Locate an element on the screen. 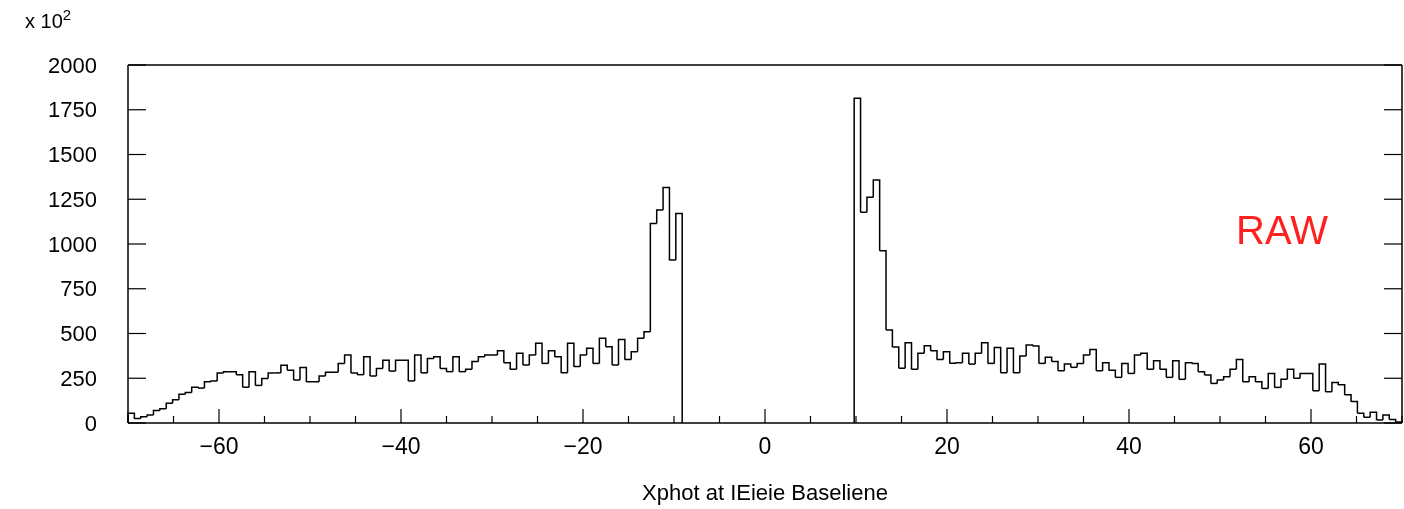  x-axis-title: Xphot at IEieie Baseliene is located at coordinates (765, 492).